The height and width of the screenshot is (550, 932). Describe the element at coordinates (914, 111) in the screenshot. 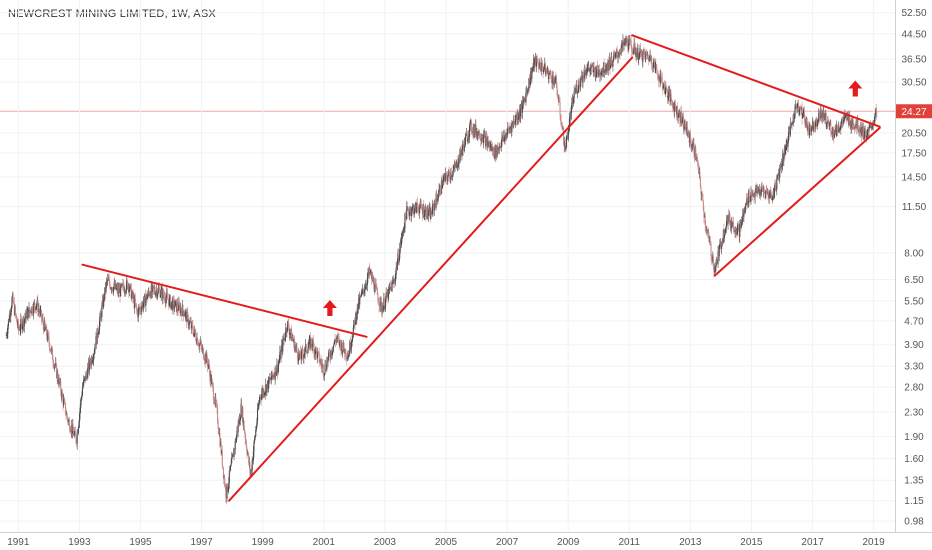

I see `last-price-tag` at that location.